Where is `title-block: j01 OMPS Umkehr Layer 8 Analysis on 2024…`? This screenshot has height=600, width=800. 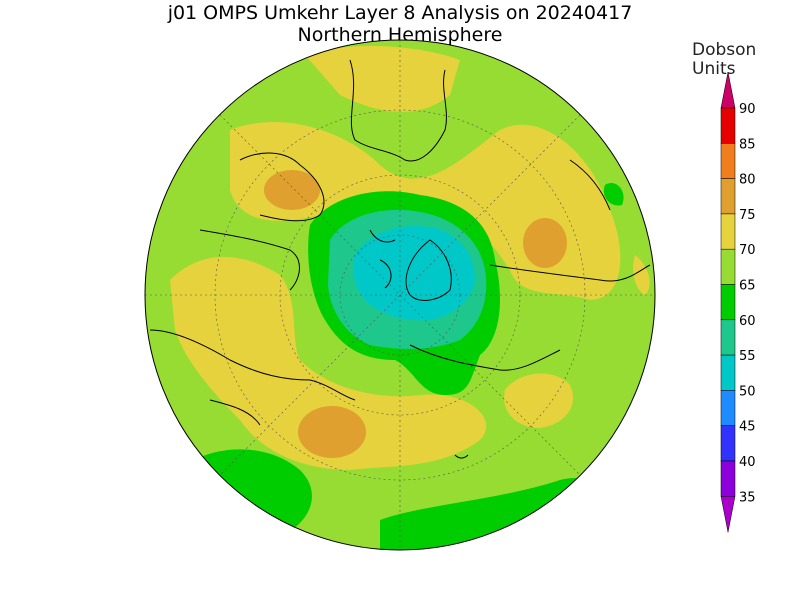
title-block: j01 OMPS Umkehr Layer 8 Analysis on 2024… is located at coordinates (400, 24).